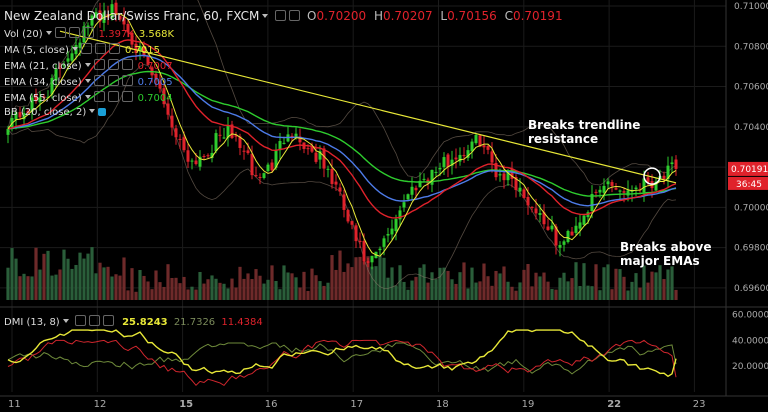 This screenshot has width=768, height=412. What do you see at coordinates (356, 404) in the screenshot?
I see `time-axis-label: 17` at bounding box center [356, 404].